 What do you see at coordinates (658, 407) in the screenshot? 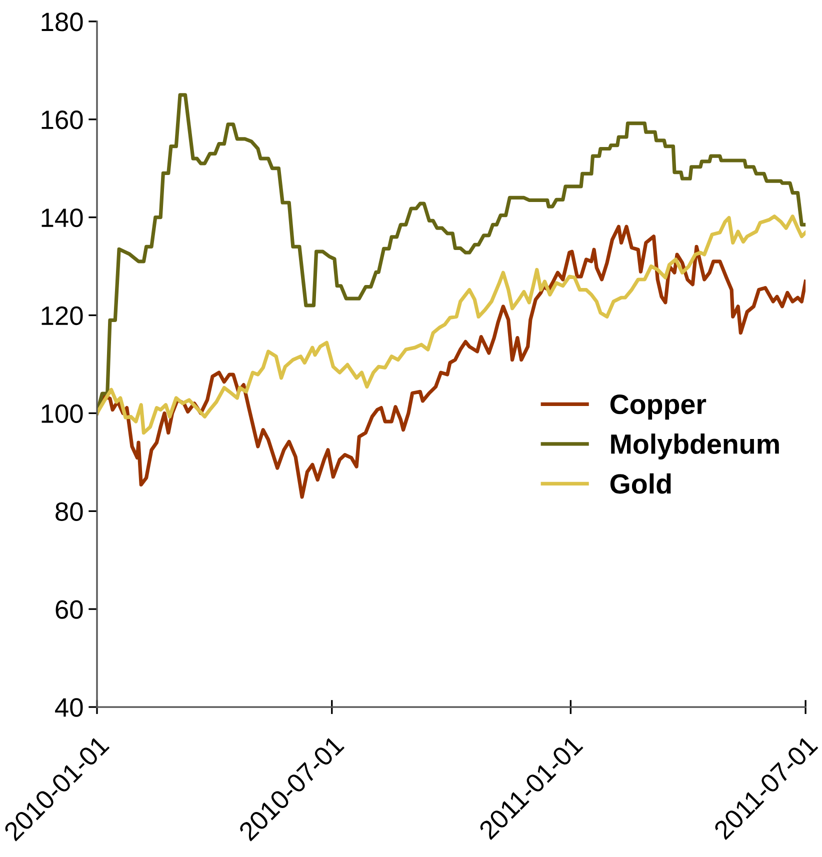
I see `legend-label: Copper` at bounding box center [658, 407].